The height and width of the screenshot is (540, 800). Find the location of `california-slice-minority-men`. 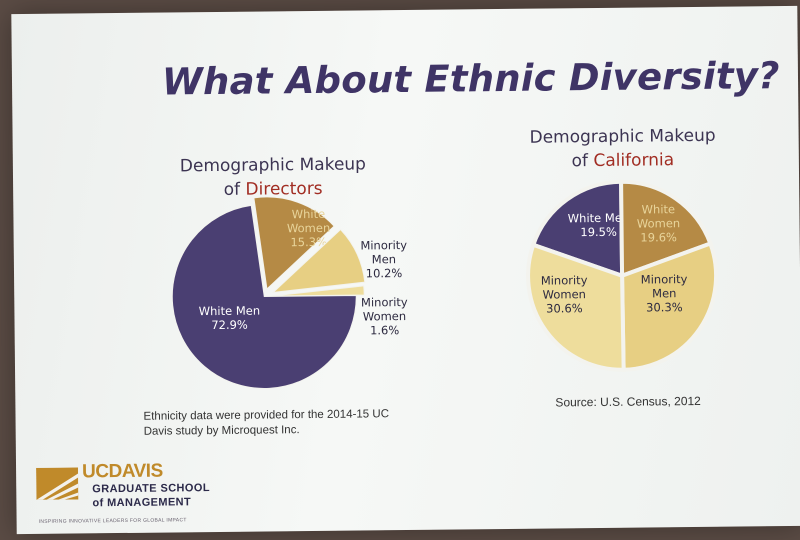

california-slice-minority-men is located at coordinates (669, 306).